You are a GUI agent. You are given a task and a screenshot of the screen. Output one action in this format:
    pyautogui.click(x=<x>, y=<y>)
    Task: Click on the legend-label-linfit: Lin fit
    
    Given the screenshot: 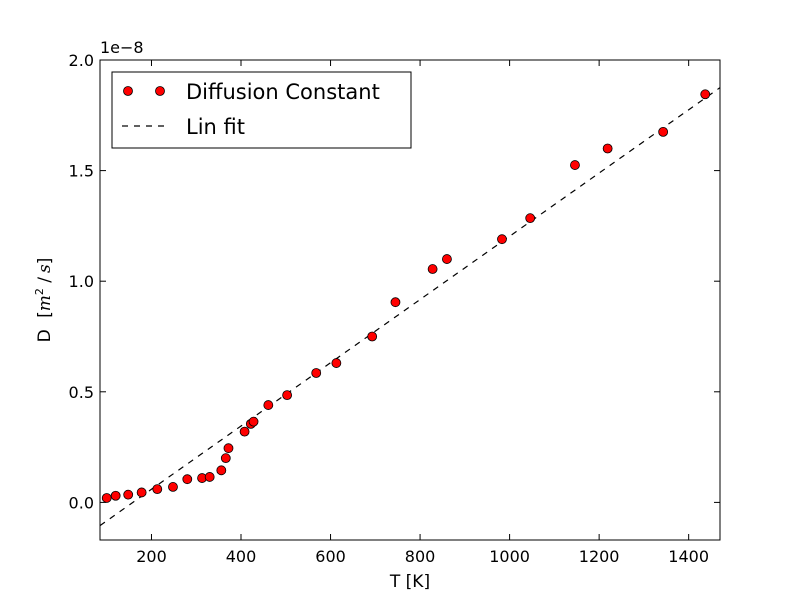 What is the action you would take?
    pyautogui.click(x=215, y=127)
    